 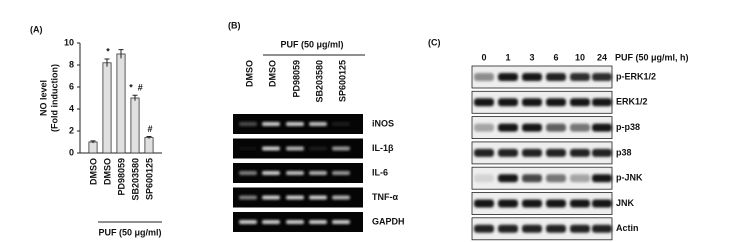 I want to click on lane-label: SB203580, so click(x=319, y=81).